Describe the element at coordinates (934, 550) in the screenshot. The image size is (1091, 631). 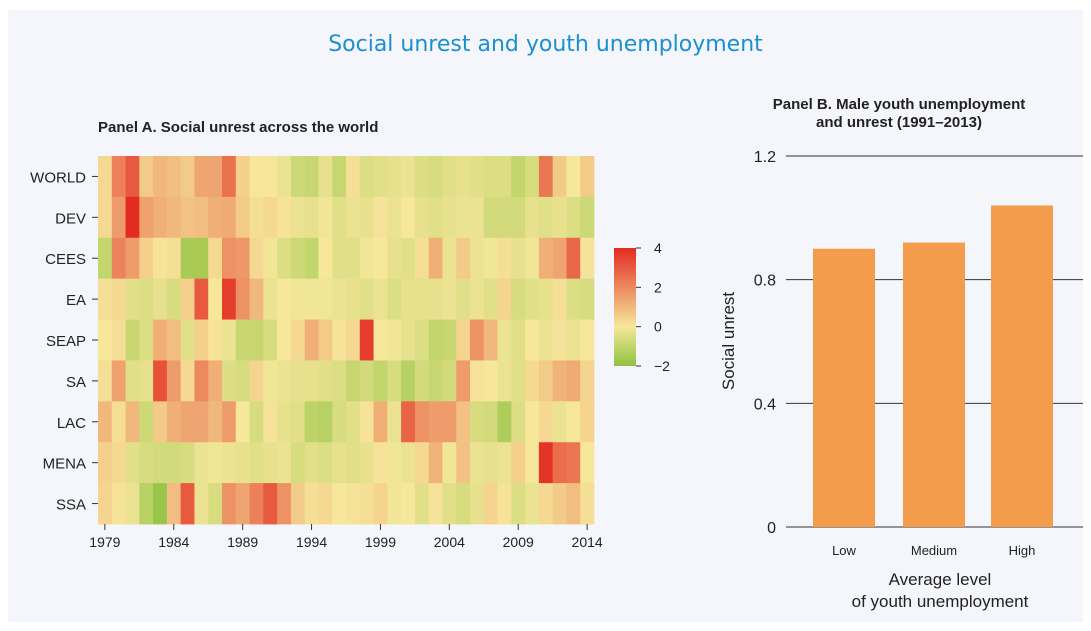
I see `x-category-label: Medium` at that location.